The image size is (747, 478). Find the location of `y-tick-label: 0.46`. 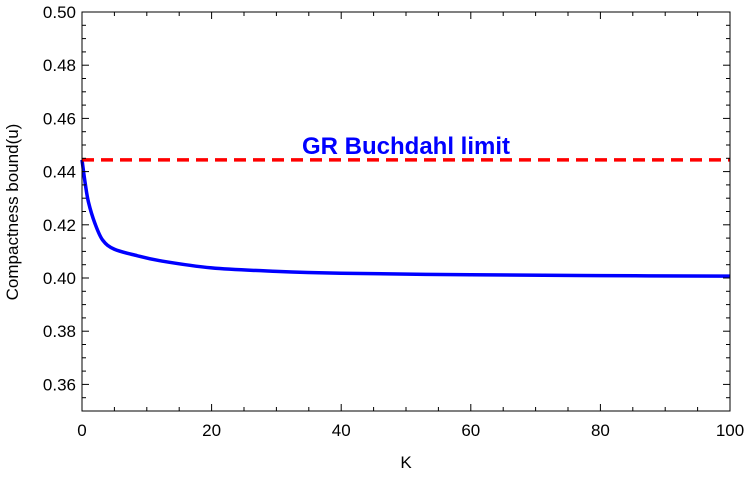

y-tick-label: 0.46 is located at coordinates (59, 118).